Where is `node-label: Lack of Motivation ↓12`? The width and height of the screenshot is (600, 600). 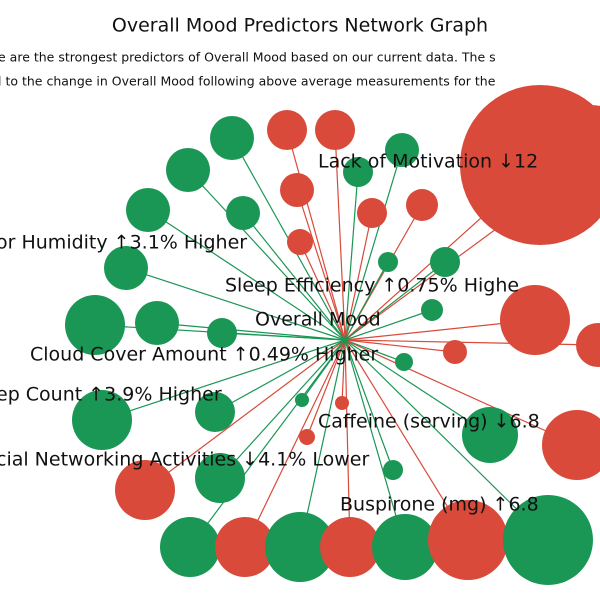 node-label: Lack of Motivation ↓12 is located at coordinates (428, 162).